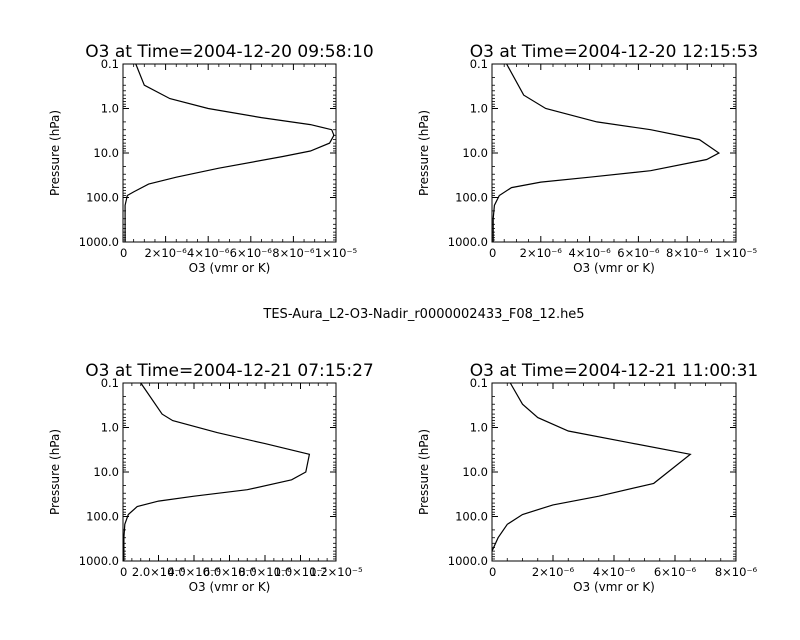 The width and height of the screenshot is (800, 640). I want to click on x-tick-label: 4.0×10⁻⁶, so click(194, 572).